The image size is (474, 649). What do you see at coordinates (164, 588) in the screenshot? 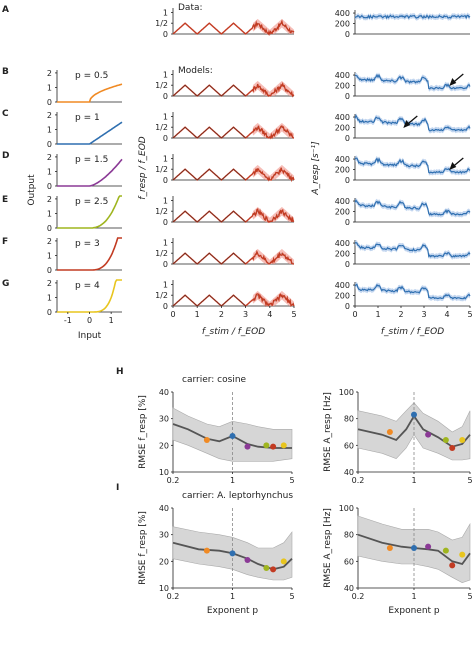
I see `y-tick-label: 10` at bounding box center [164, 588].